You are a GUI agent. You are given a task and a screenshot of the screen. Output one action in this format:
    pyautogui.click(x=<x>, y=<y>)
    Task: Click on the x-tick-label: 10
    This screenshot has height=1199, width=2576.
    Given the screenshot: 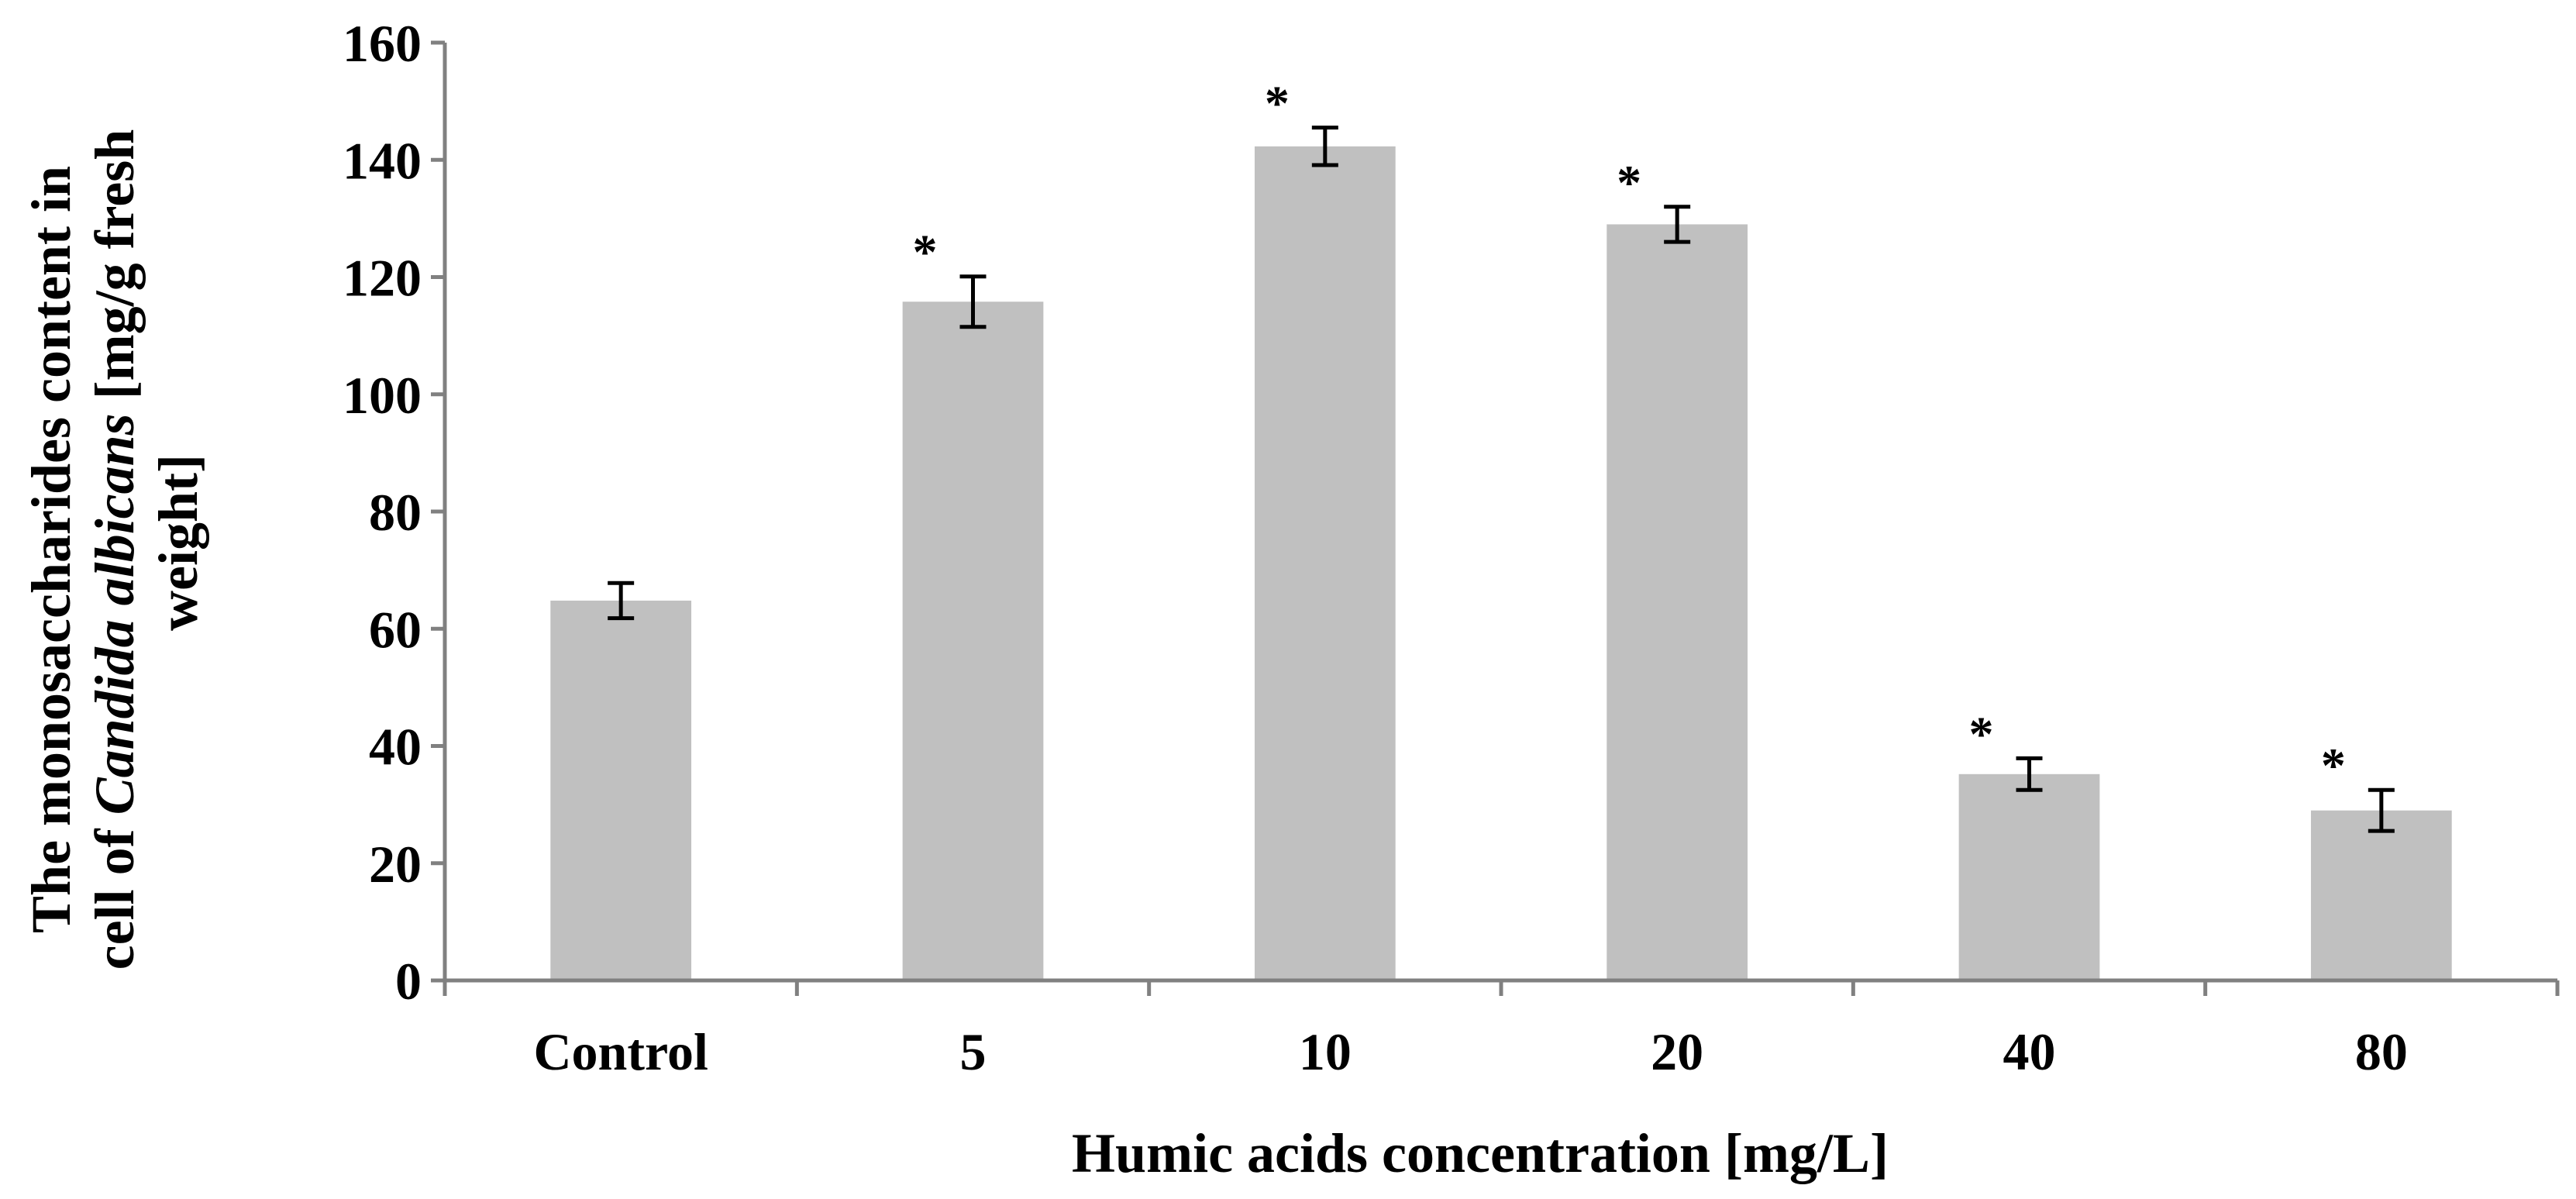 What is the action you would take?
    pyautogui.click(x=1325, y=1051)
    